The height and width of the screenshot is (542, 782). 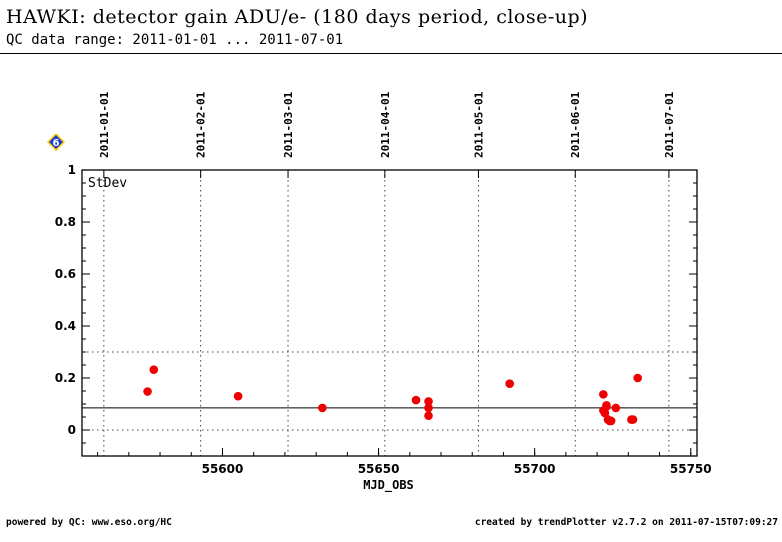 I want to click on reference-lines, so click(x=389, y=391).